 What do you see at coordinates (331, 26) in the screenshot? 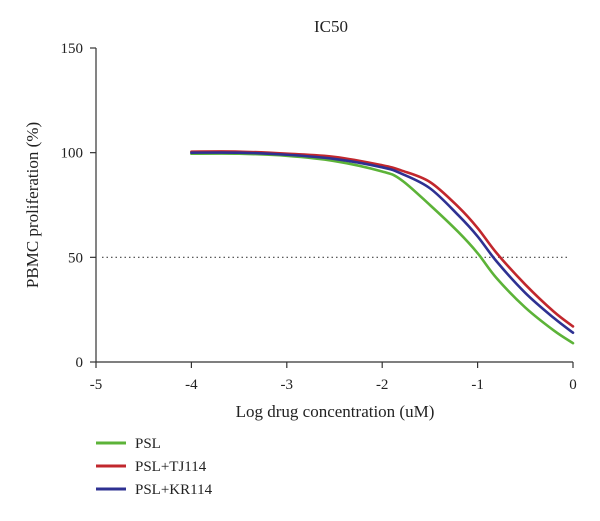
I see `chart-title: IC50` at bounding box center [331, 26].